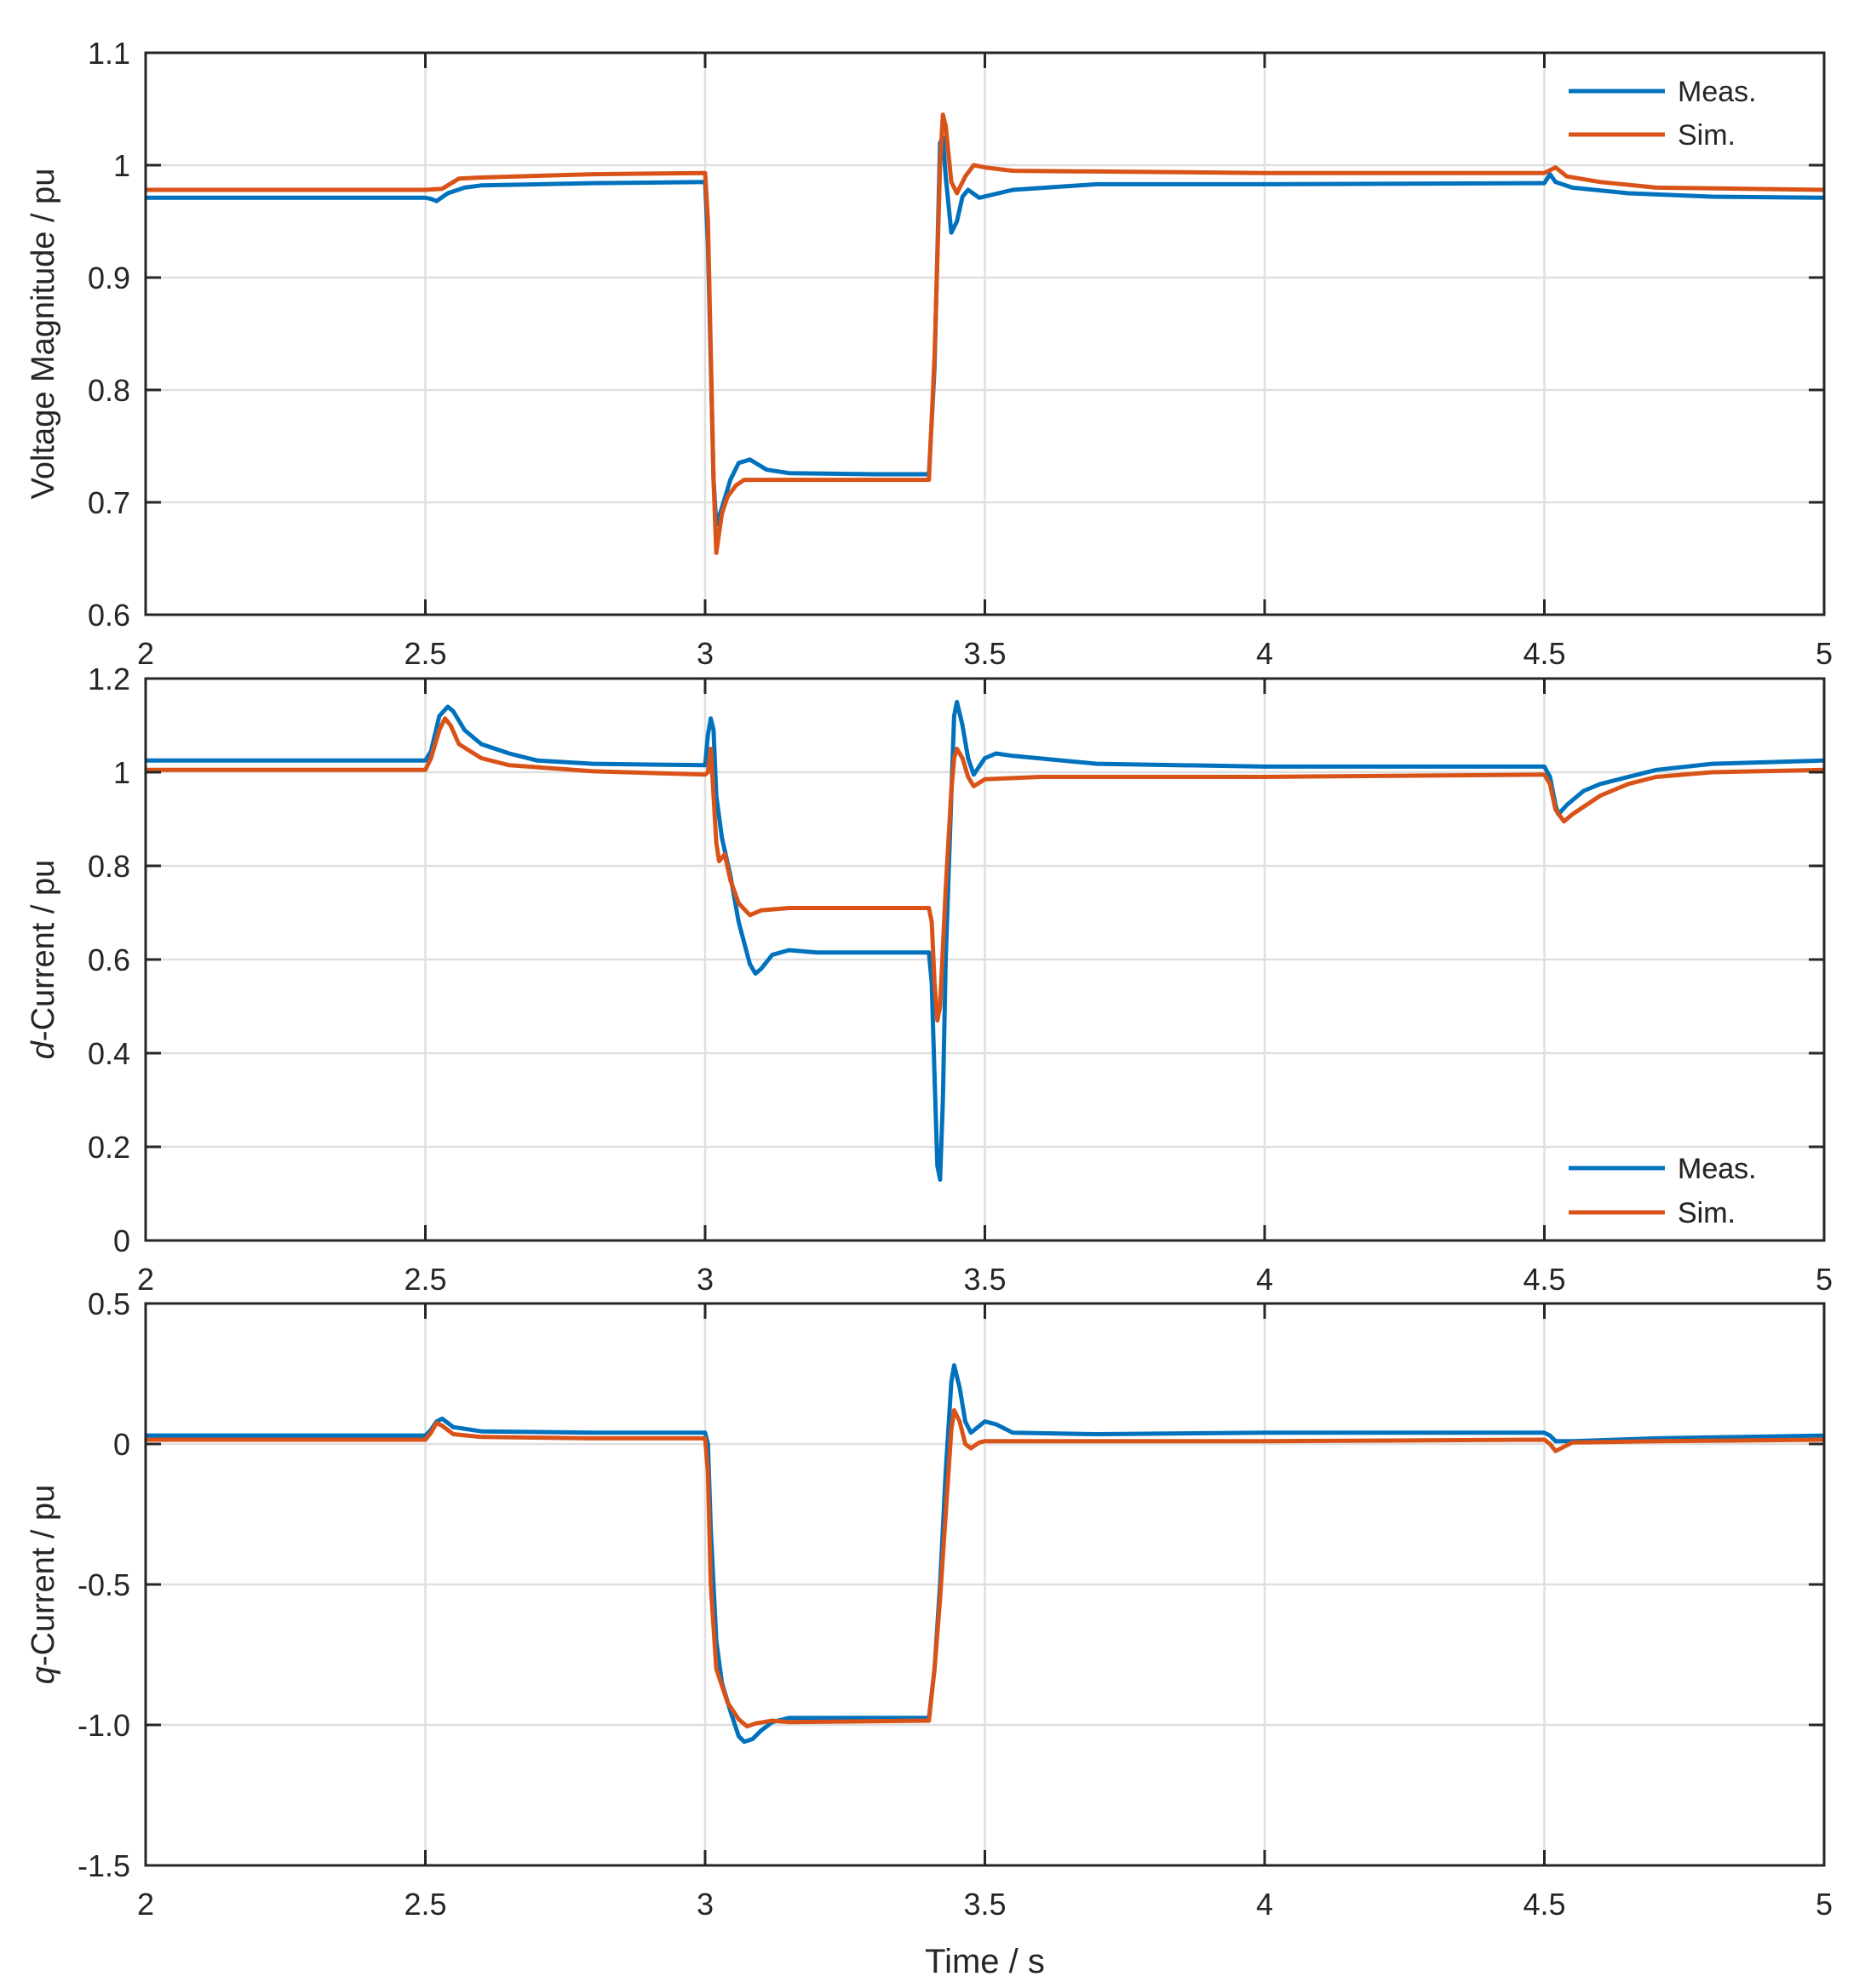  I want to click on x-axis-label: Time / s, so click(985, 1961).